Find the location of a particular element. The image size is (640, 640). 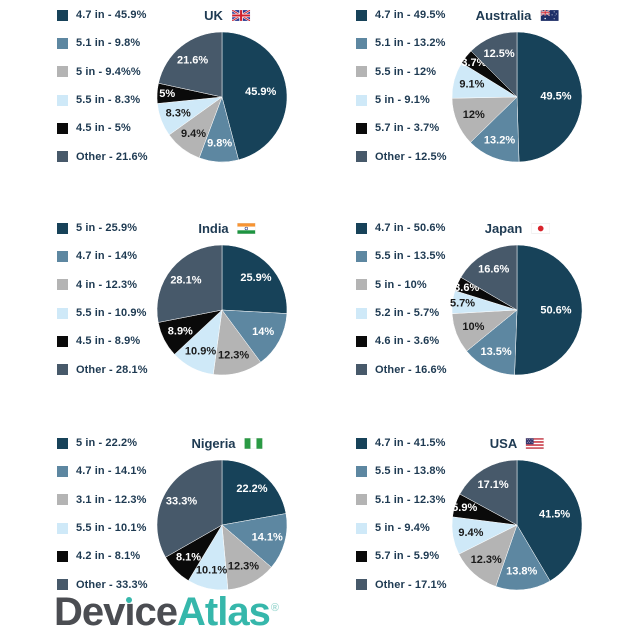

legend-item: 4.5 in - 5% is located at coordinates (102, 128).